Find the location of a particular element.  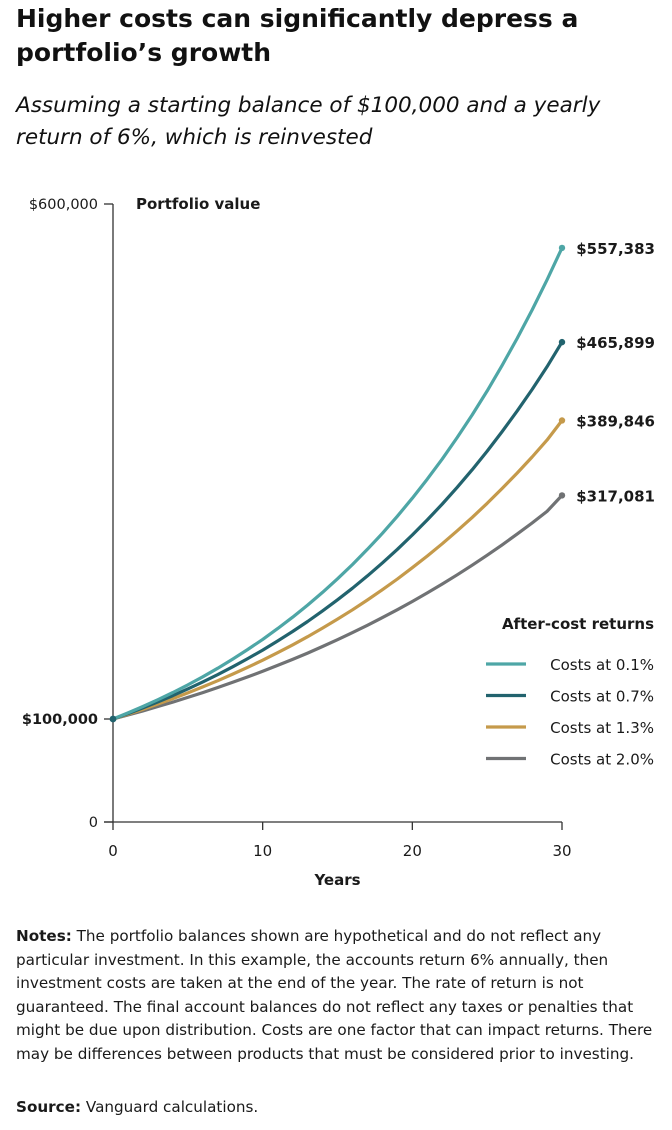

series-end-label: $389,846 is located at coordinates (615, 421).